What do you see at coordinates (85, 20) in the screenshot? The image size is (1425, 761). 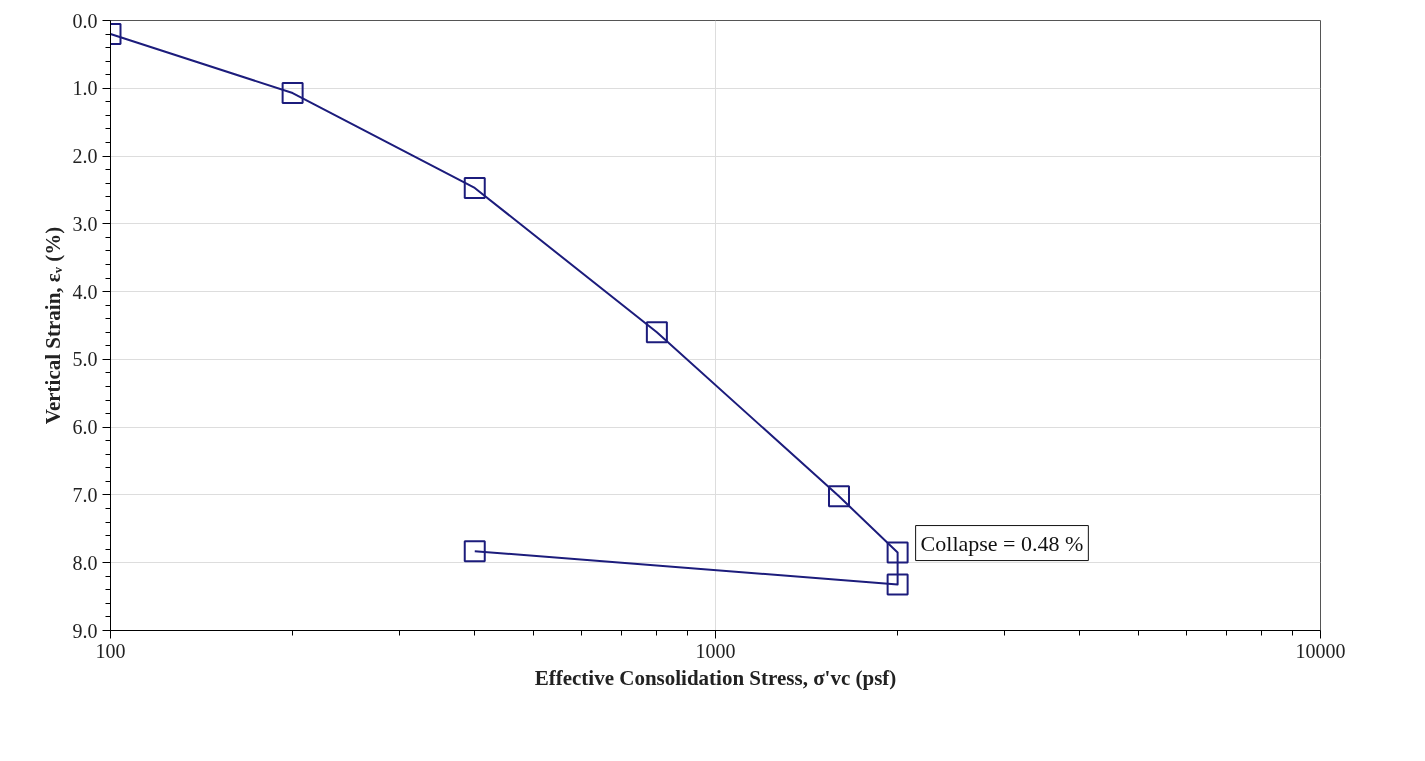 I see `y-tick-label: 0.0` at bounding box center [85, 20].